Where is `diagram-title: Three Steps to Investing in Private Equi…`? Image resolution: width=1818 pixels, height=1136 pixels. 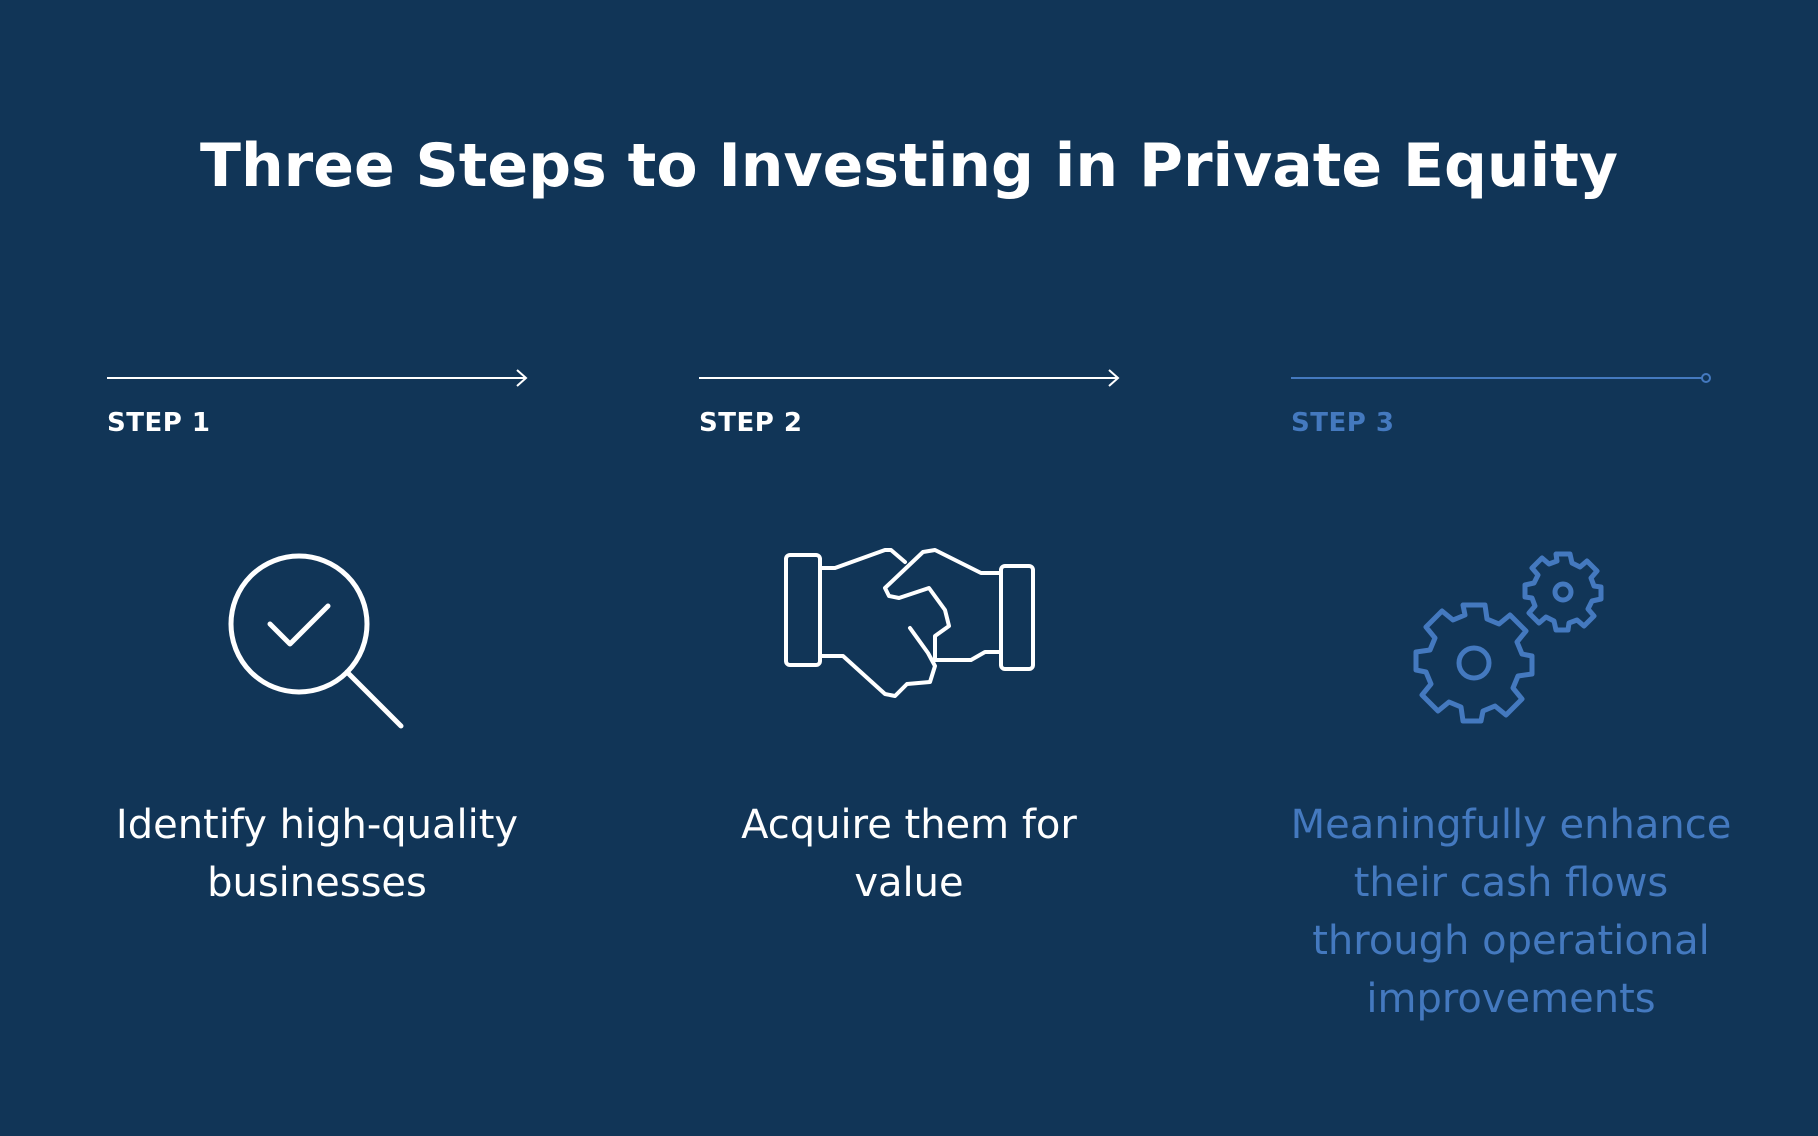
diagram-title: Three Steps to Investing in Private Equi… is located at coordinates (909, 166).